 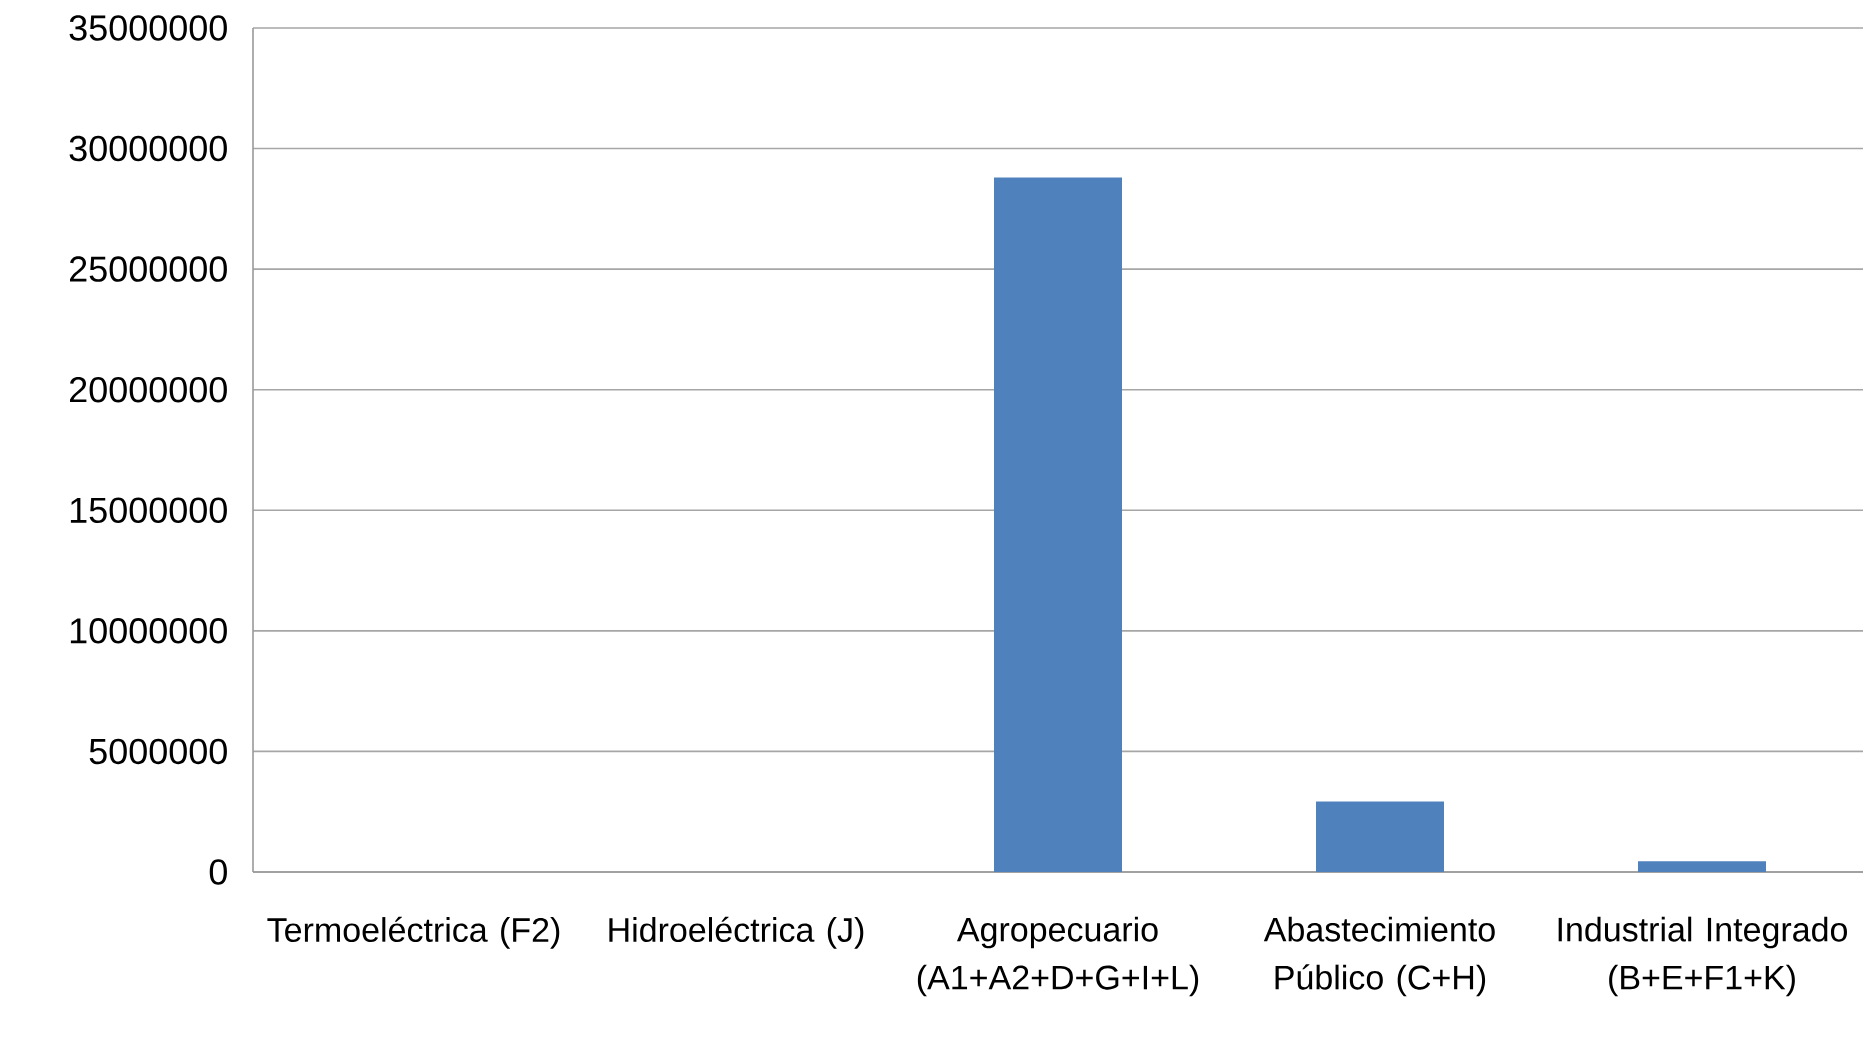 What do you see at coordinates (158, 751) in the screenshot?
I see `y-tick-label: 5000000` at bounding box center [158, 751].